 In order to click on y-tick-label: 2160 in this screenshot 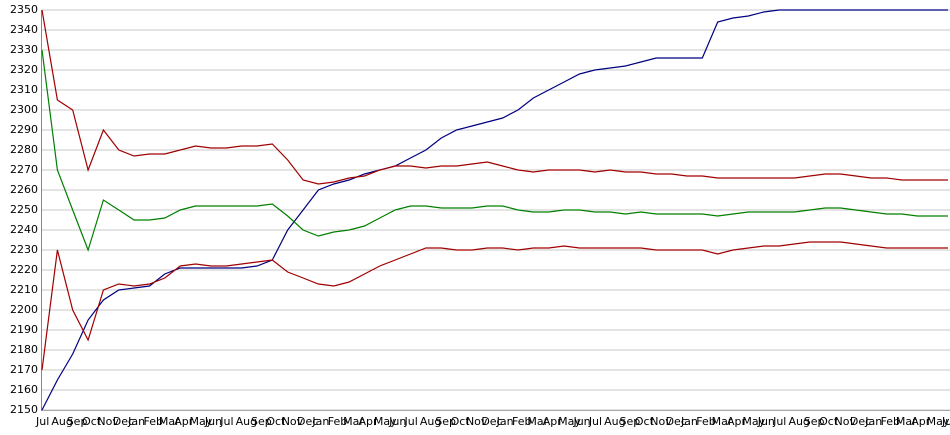, I will do `click(24, 389)`.